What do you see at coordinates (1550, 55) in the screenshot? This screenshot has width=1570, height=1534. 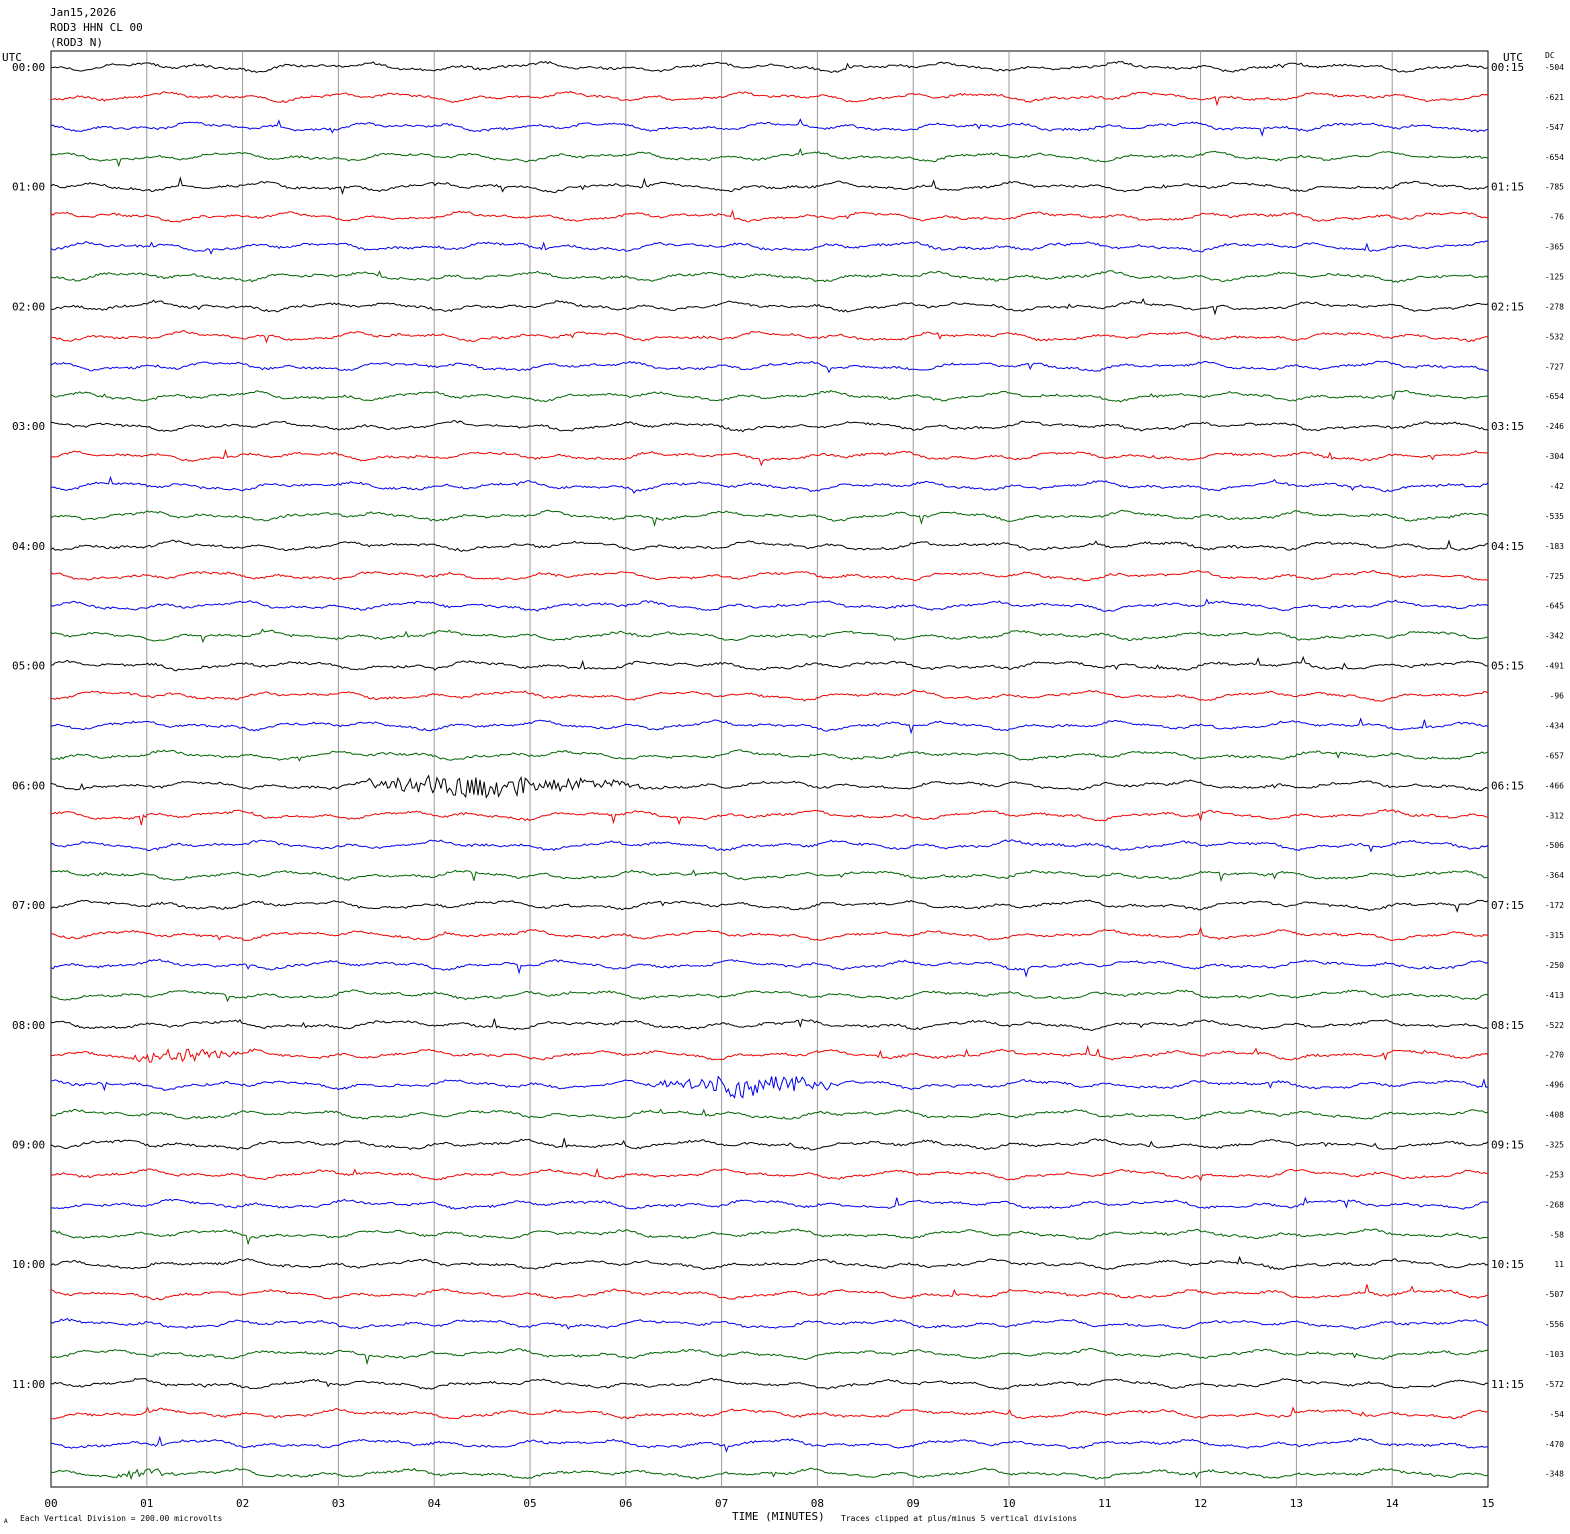 I see `dc-label: DC` at bounding box center [1550, 55].